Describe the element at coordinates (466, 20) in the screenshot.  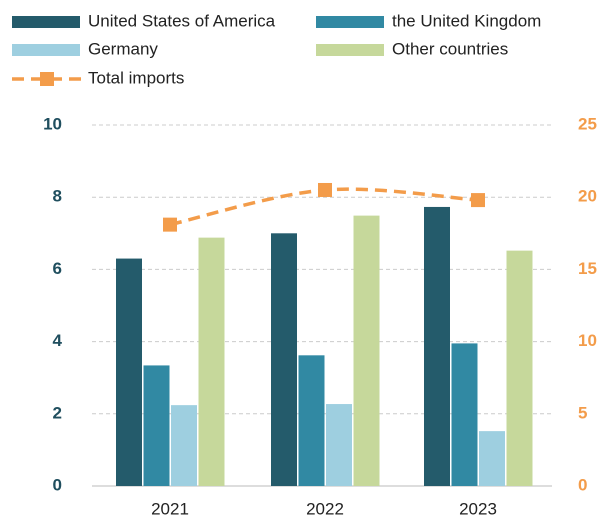
I see `legend-label: the United Kingdom` at that location.